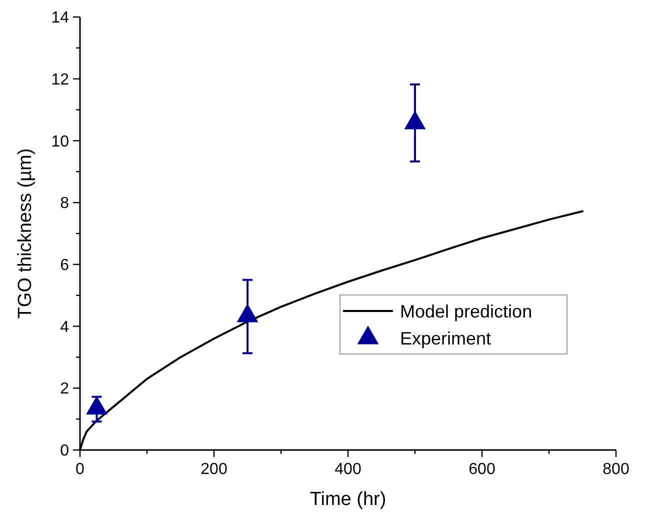 This screenshot has height=525, width=649. Describe the element at coordinates (65, 327) in the screenshot. I see `y-tick-label: 4` at that location.